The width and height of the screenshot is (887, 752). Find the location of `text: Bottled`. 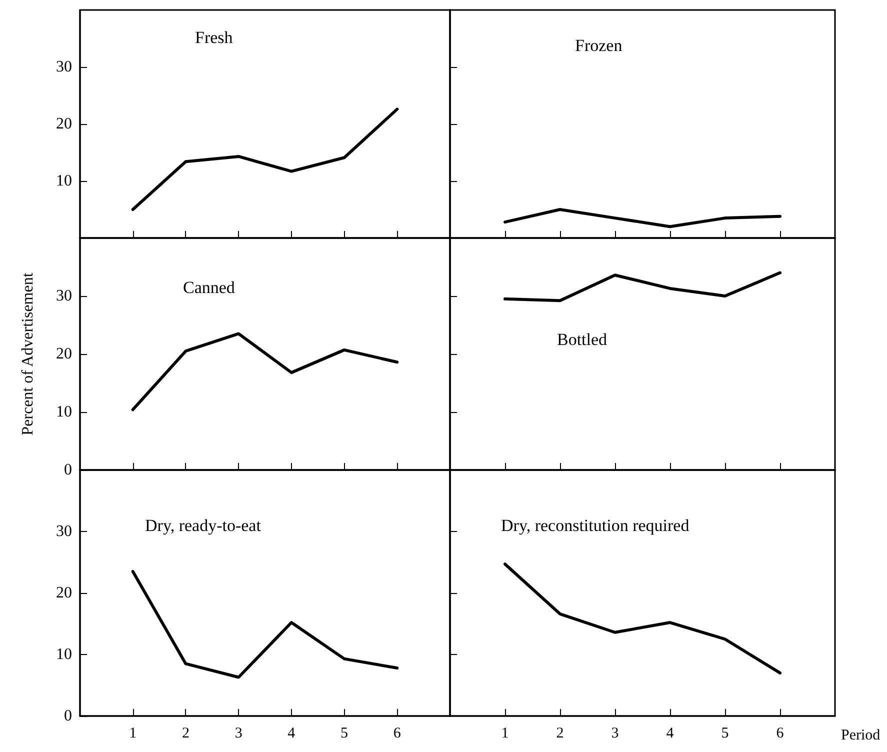

text: Bottled is located at coordinates (582, 339).